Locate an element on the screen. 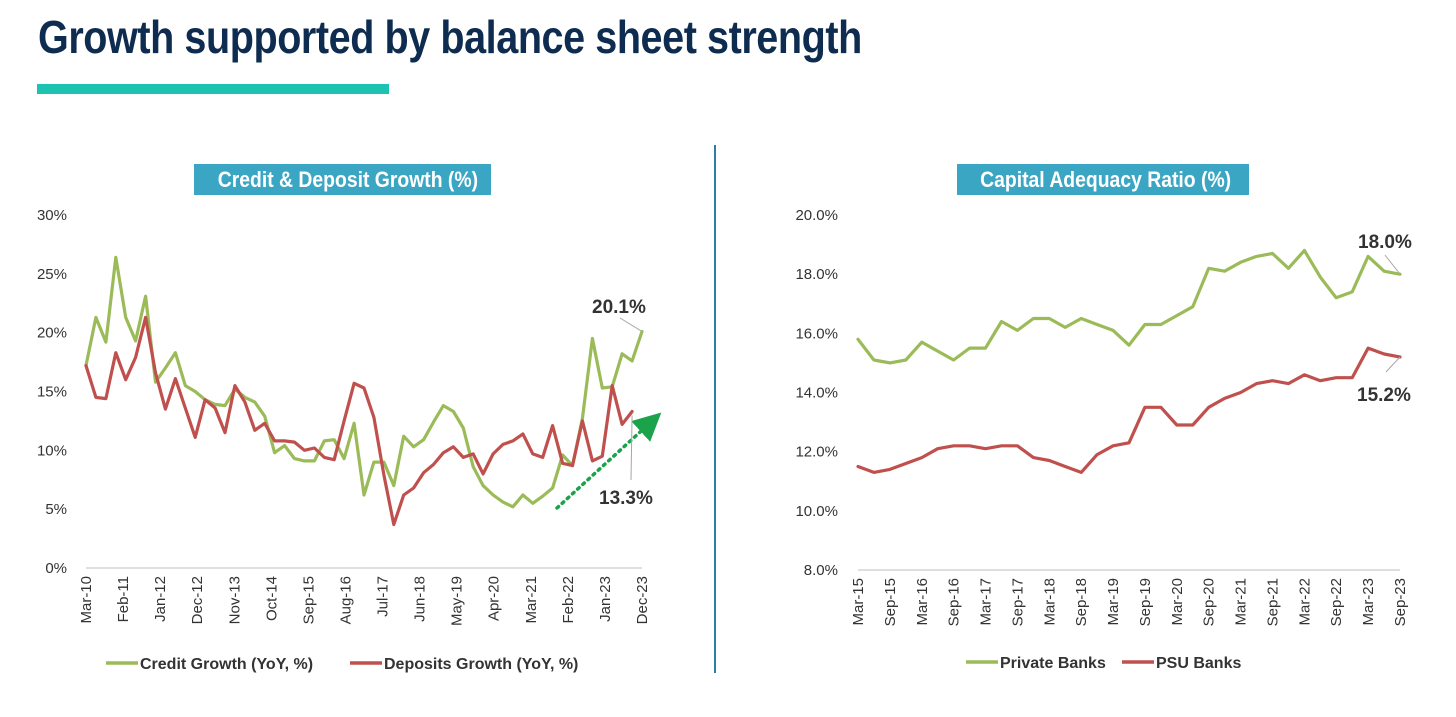 This screenshot has width=1456, height=717. chart-divider is located at coordinates (715, 409).